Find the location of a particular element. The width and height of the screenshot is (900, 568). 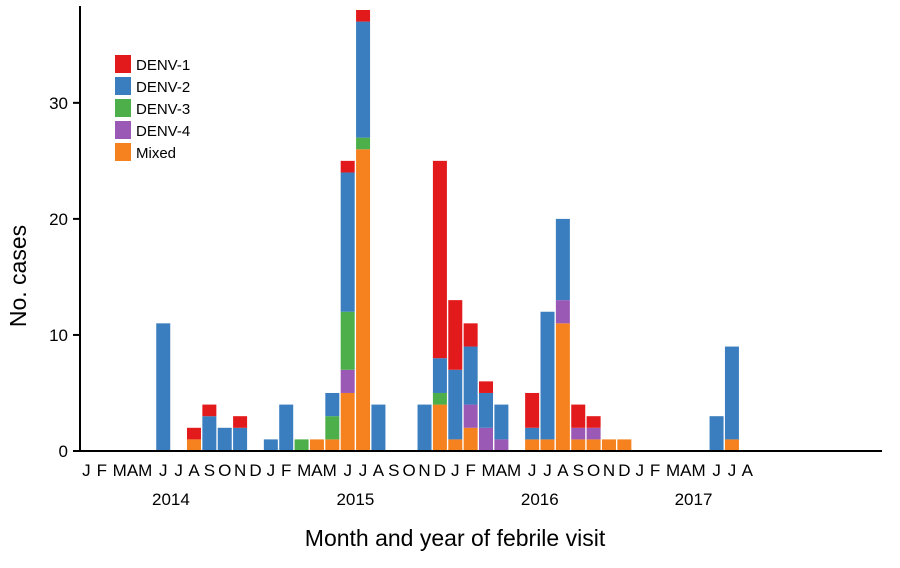

x-axis-title: Month and year of febrile visit is located at coordinates (455, 538).